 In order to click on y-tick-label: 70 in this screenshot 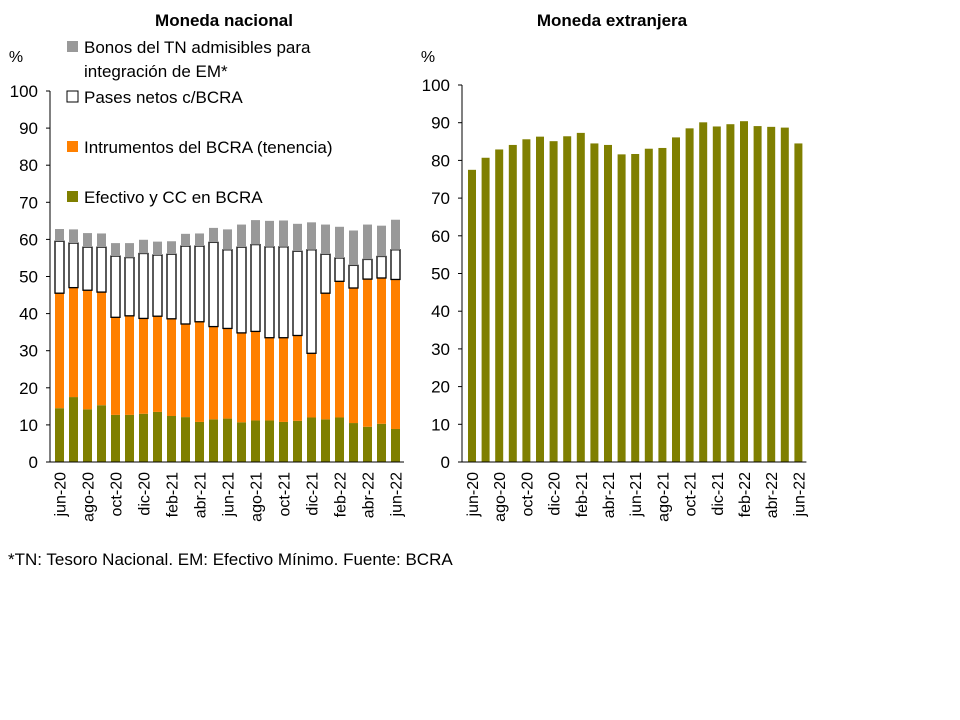, I will do `click(440, 198)`.